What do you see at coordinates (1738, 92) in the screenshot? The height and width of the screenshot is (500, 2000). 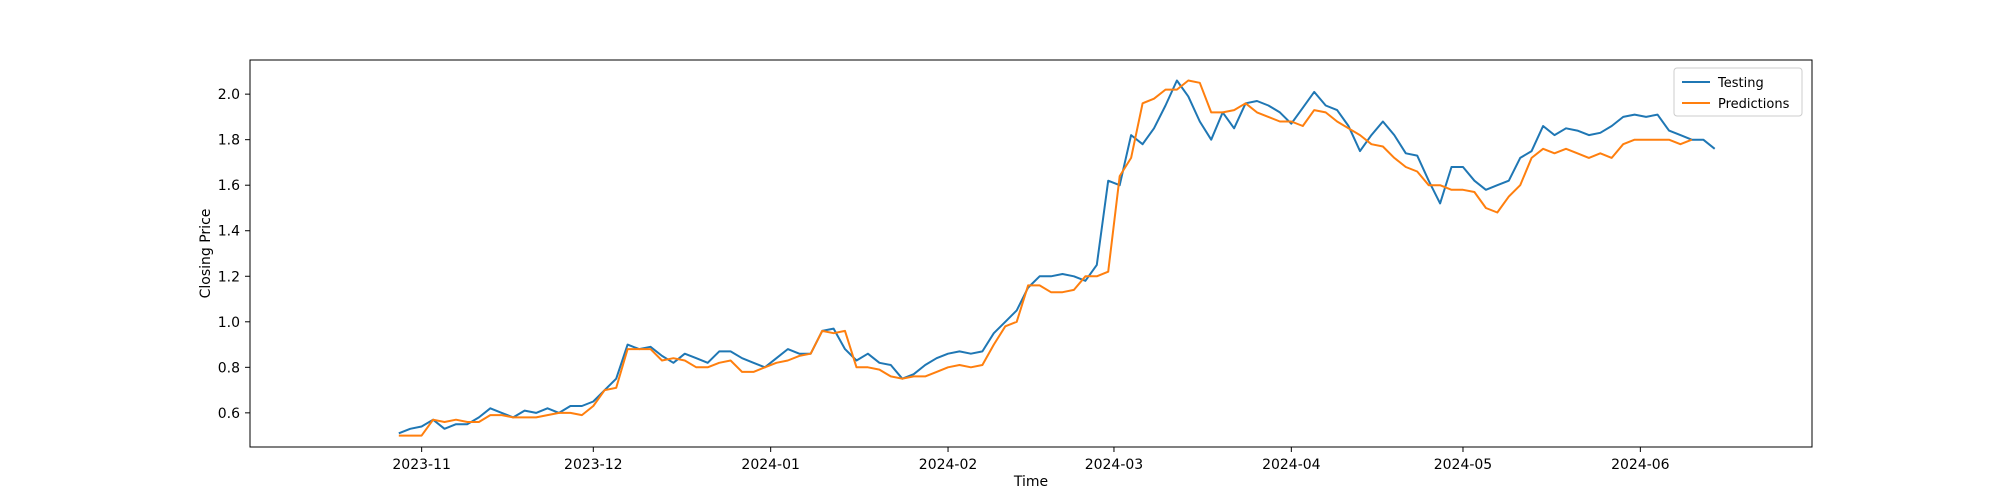 I see `legend: Testing Predictions` at bounding box center [1738, 92].